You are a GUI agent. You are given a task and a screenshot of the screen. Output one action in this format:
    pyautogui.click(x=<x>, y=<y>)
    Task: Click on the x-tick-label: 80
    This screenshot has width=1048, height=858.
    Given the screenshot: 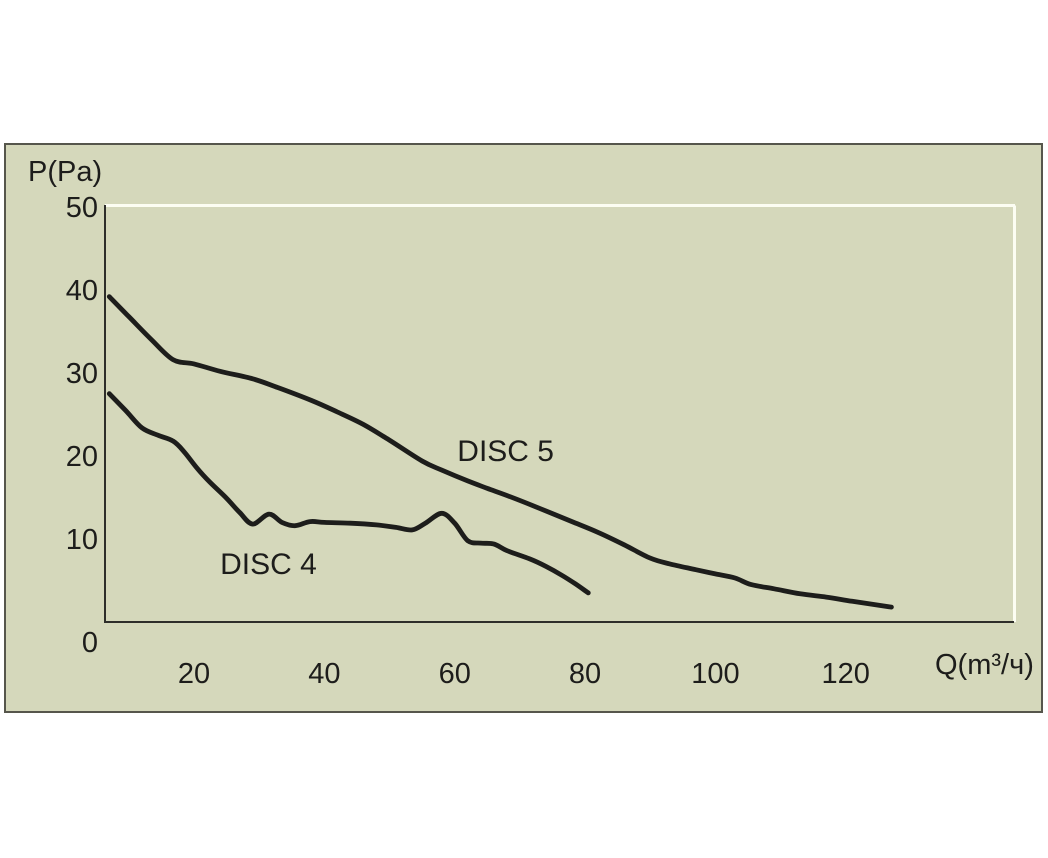 What is the action you would take?
    pyautogui.click(x=585, y=674)
    